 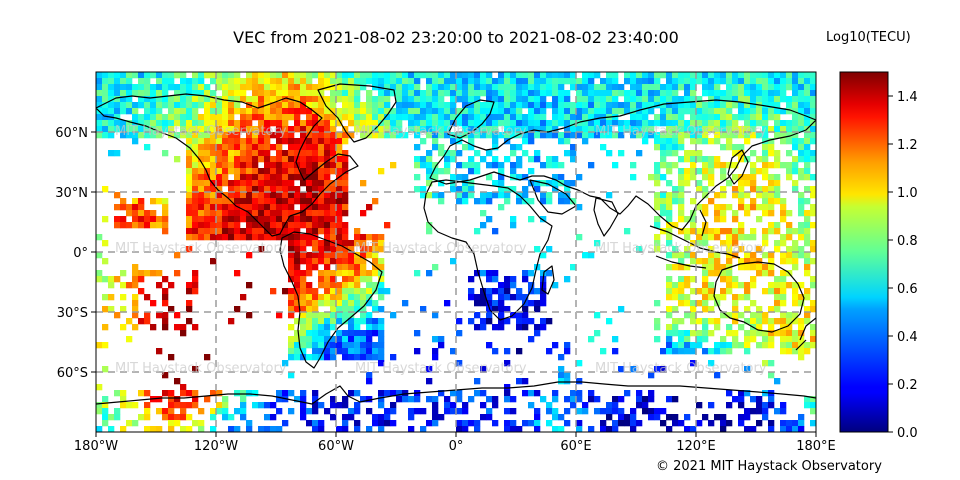 What do you see at coordinates (72, 373) in the screenshot?
I see `y-tick-label: 60°S` at bounding box center [72, 373].